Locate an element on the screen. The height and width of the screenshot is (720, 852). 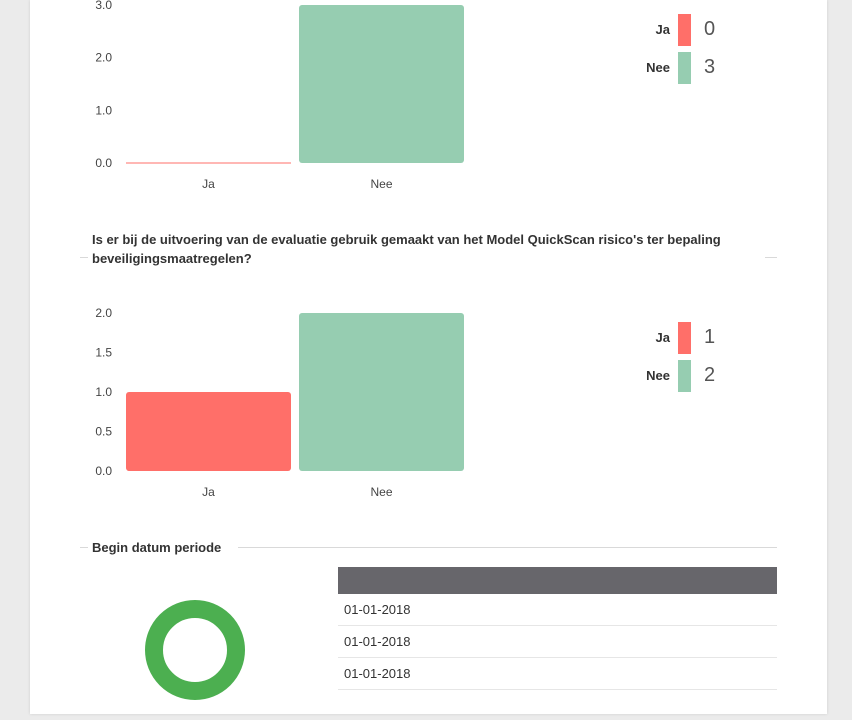
dates-table: 01-01-2018 01-01-2018 01-01-2018 is located at coordinates (557, 643).